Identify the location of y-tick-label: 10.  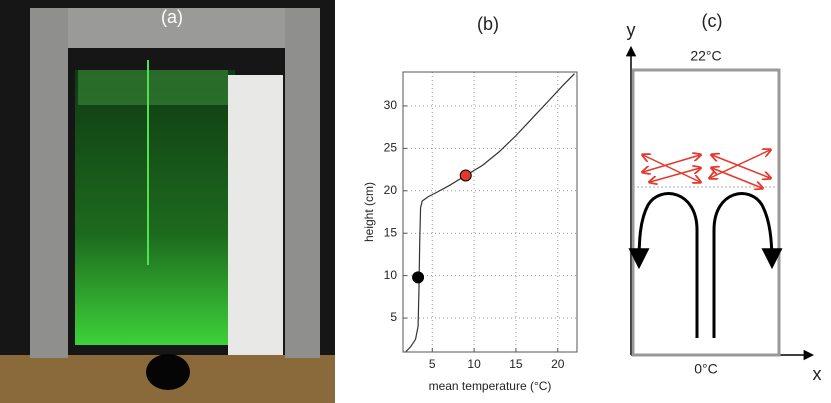
(391, 275).